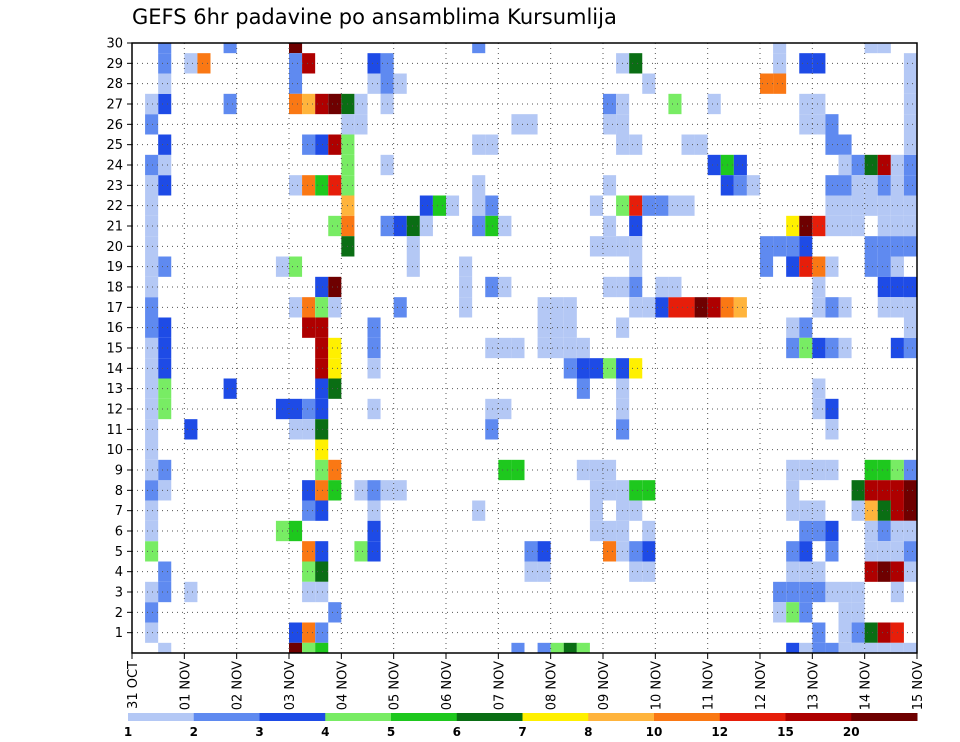 The width and height of the screenshot is (960, 742). I want to click on y-tick-label-28: 28, so click(114, 84).